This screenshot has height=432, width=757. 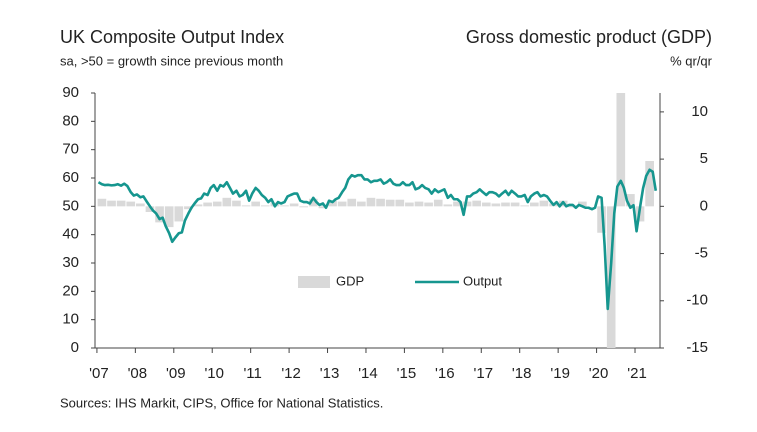 What do you see at coordinates (70, 92) in the screenshot?
I see `y-tick-label: 90` at bounding box center [70, 92].